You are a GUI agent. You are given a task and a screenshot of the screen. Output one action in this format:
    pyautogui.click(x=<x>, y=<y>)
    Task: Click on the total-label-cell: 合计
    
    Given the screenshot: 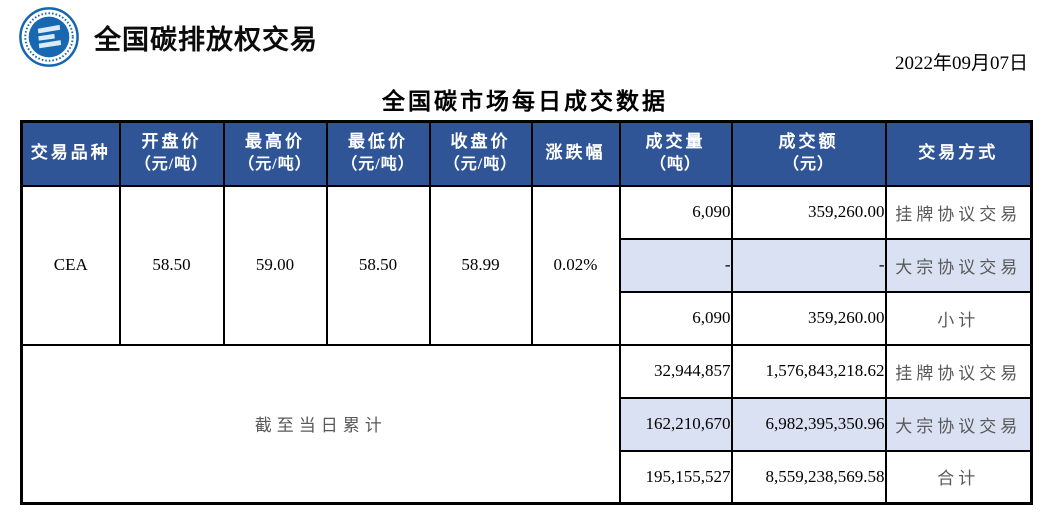 What is the action you would take?
    pyautogui.click(x=958, y=477)
    